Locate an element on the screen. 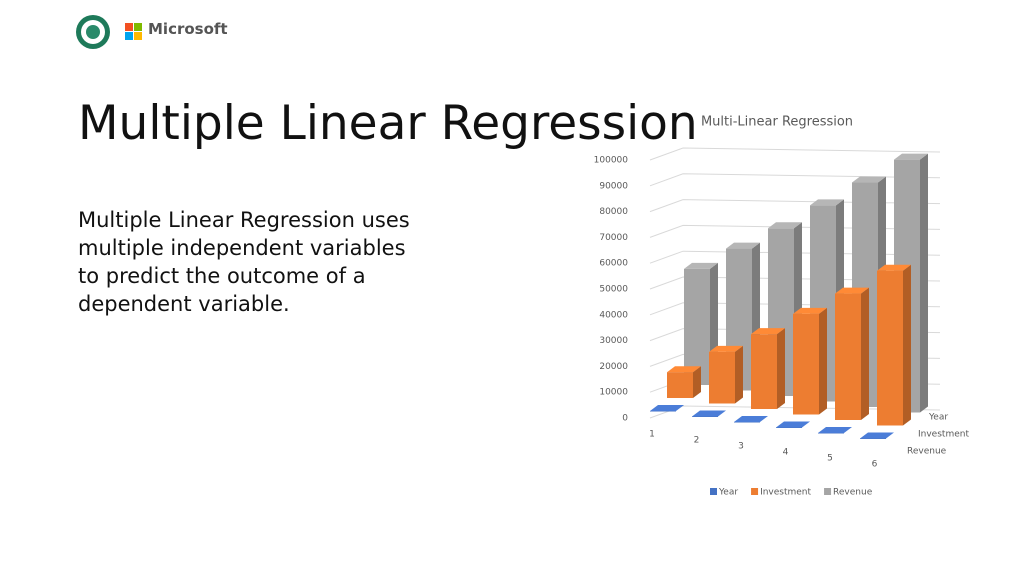 Image resolution: width=1024 pixels, height=575 pixels. legend-label: Year is located at coordinates (728, 493).